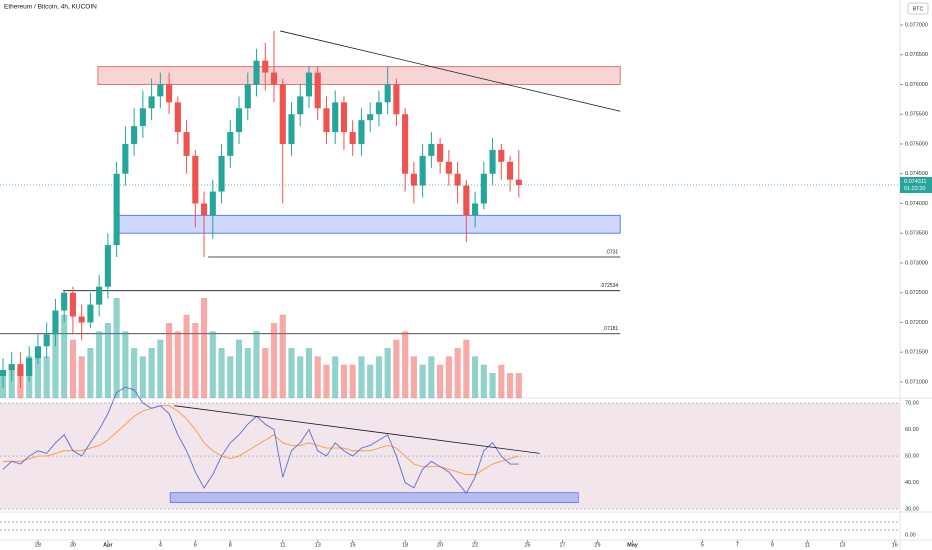 This screenshot has height=550, width=932. Describe the element at coordinates (108, 545) in the screenshot. I see `x-tick-label: Apr` at that location.